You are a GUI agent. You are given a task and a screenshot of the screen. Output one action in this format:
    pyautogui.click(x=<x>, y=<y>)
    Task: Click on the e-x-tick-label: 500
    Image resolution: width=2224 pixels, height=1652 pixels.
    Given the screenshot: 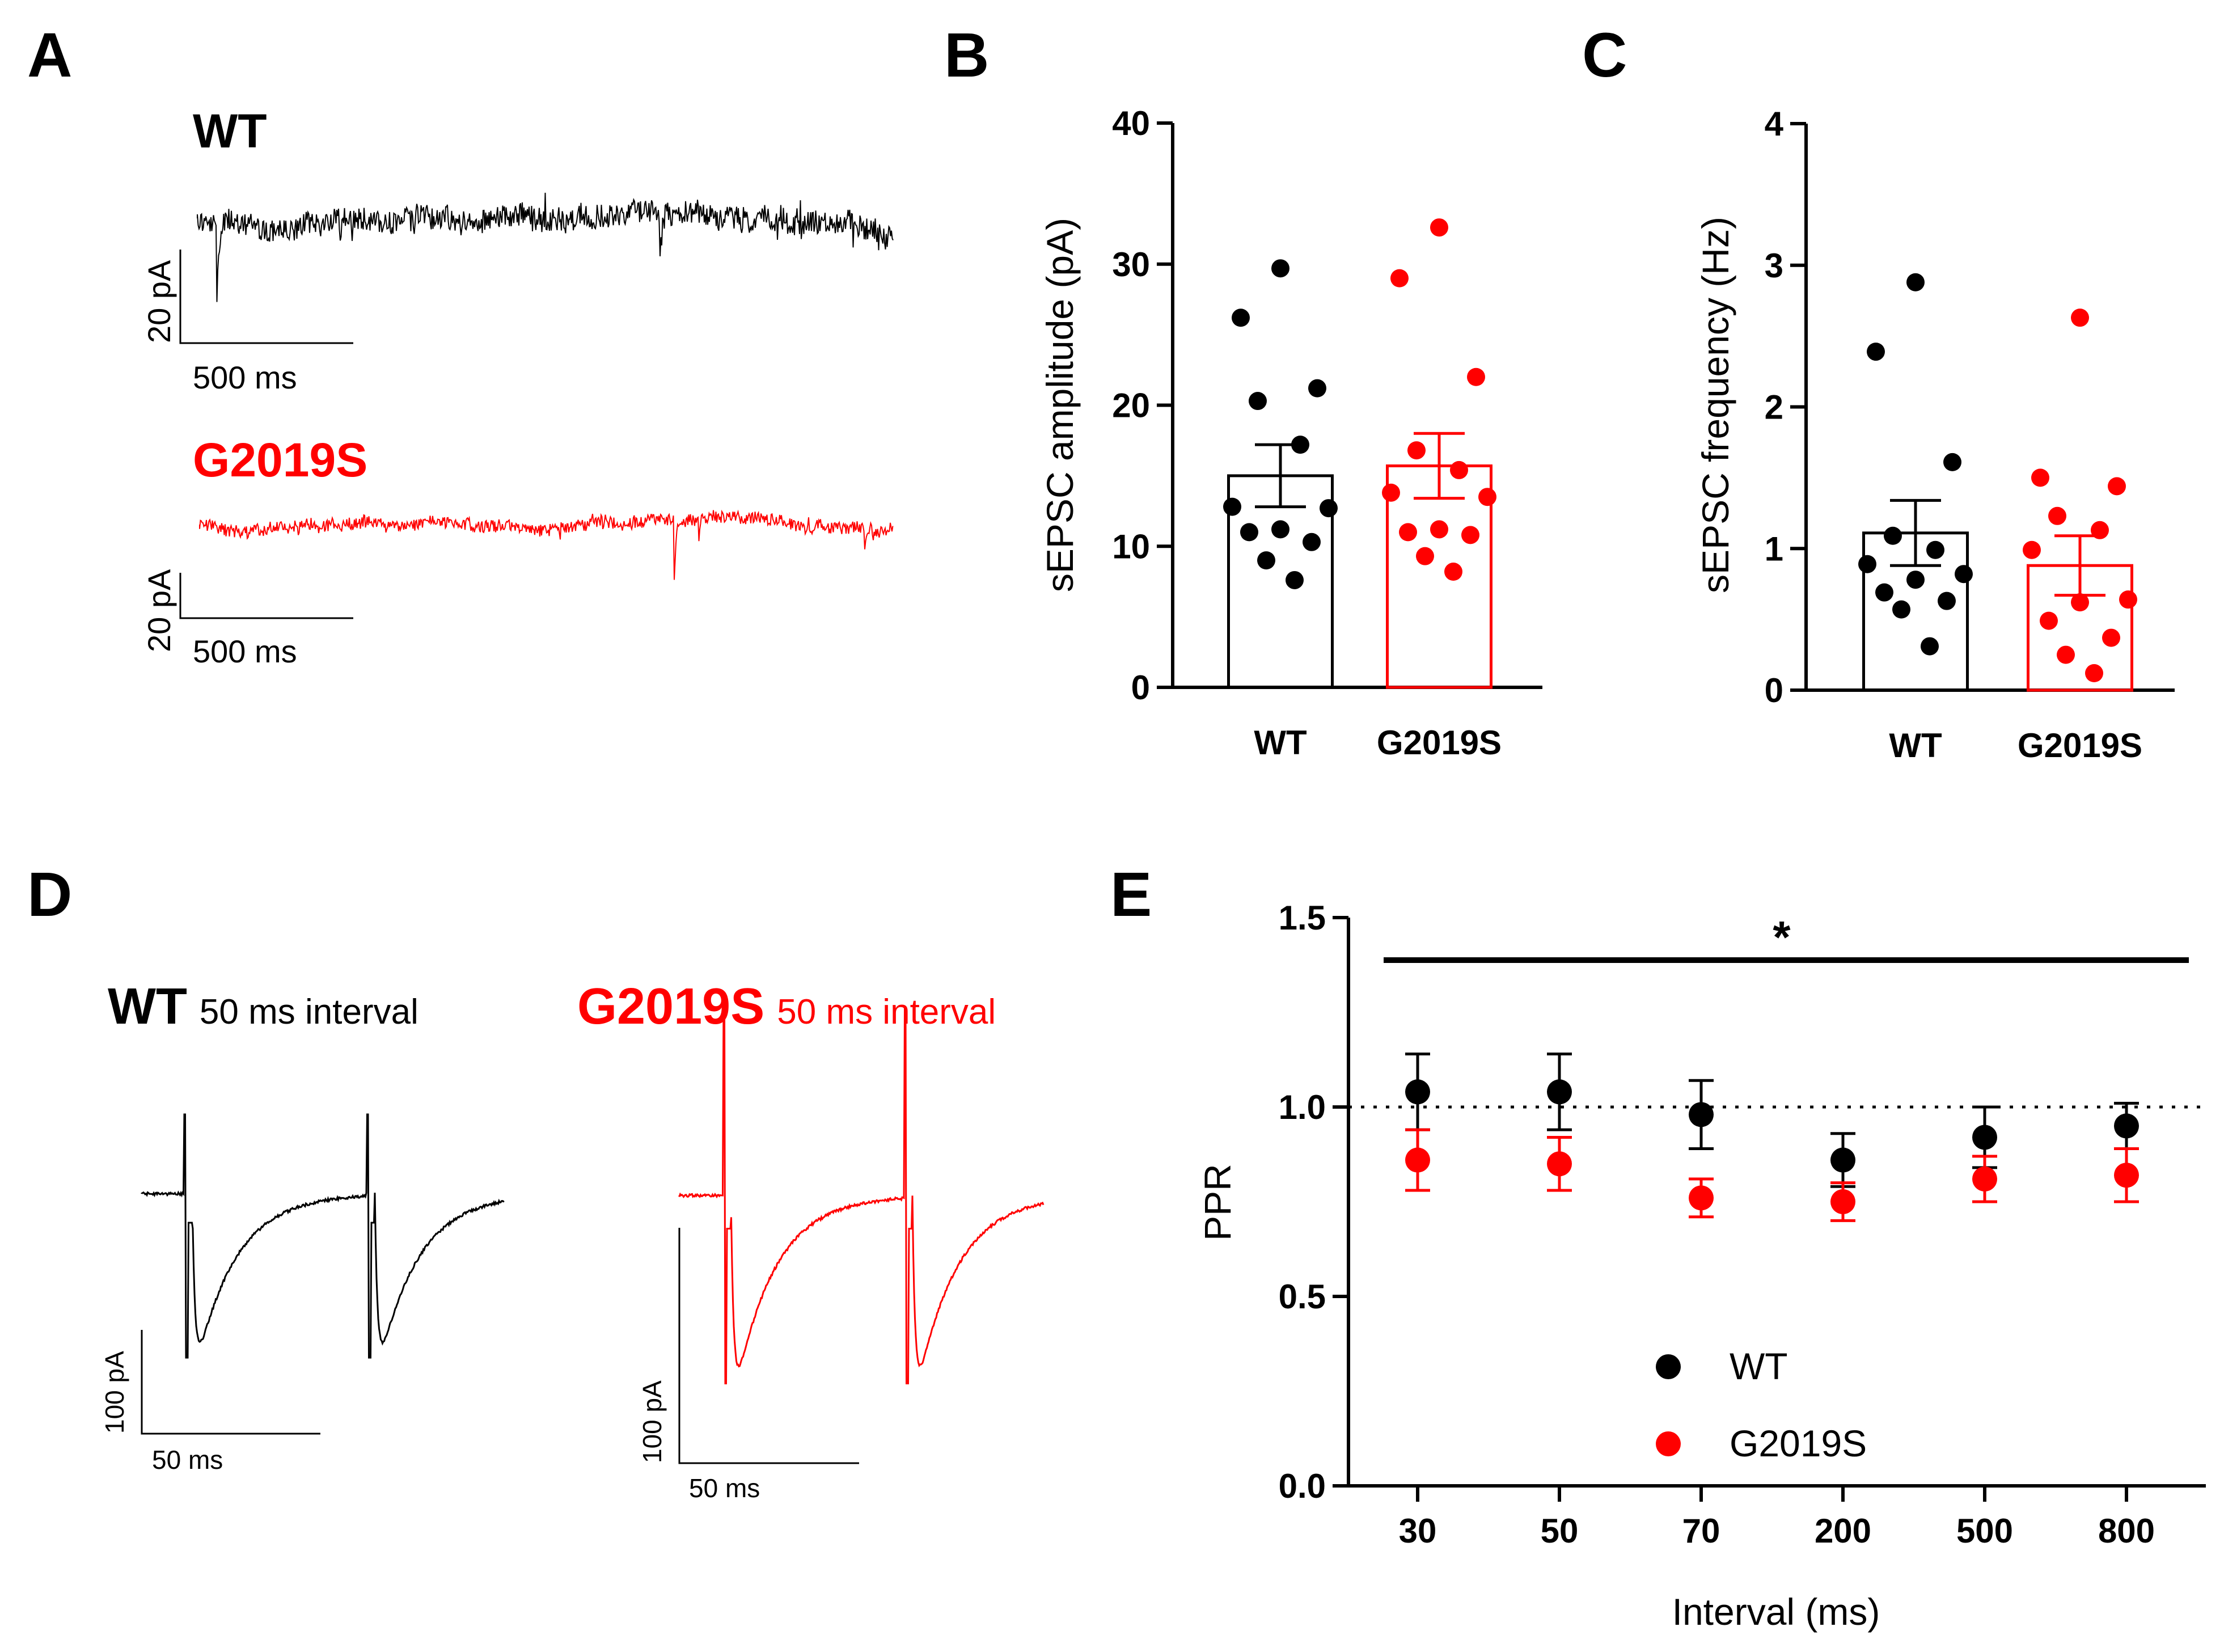 What is the action you would take?
    pyautogui.click(x=1984, y=1531)
    